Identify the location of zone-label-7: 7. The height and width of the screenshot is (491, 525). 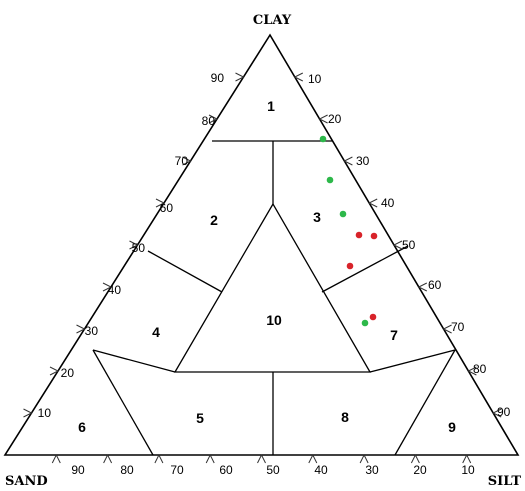
(394, 335).